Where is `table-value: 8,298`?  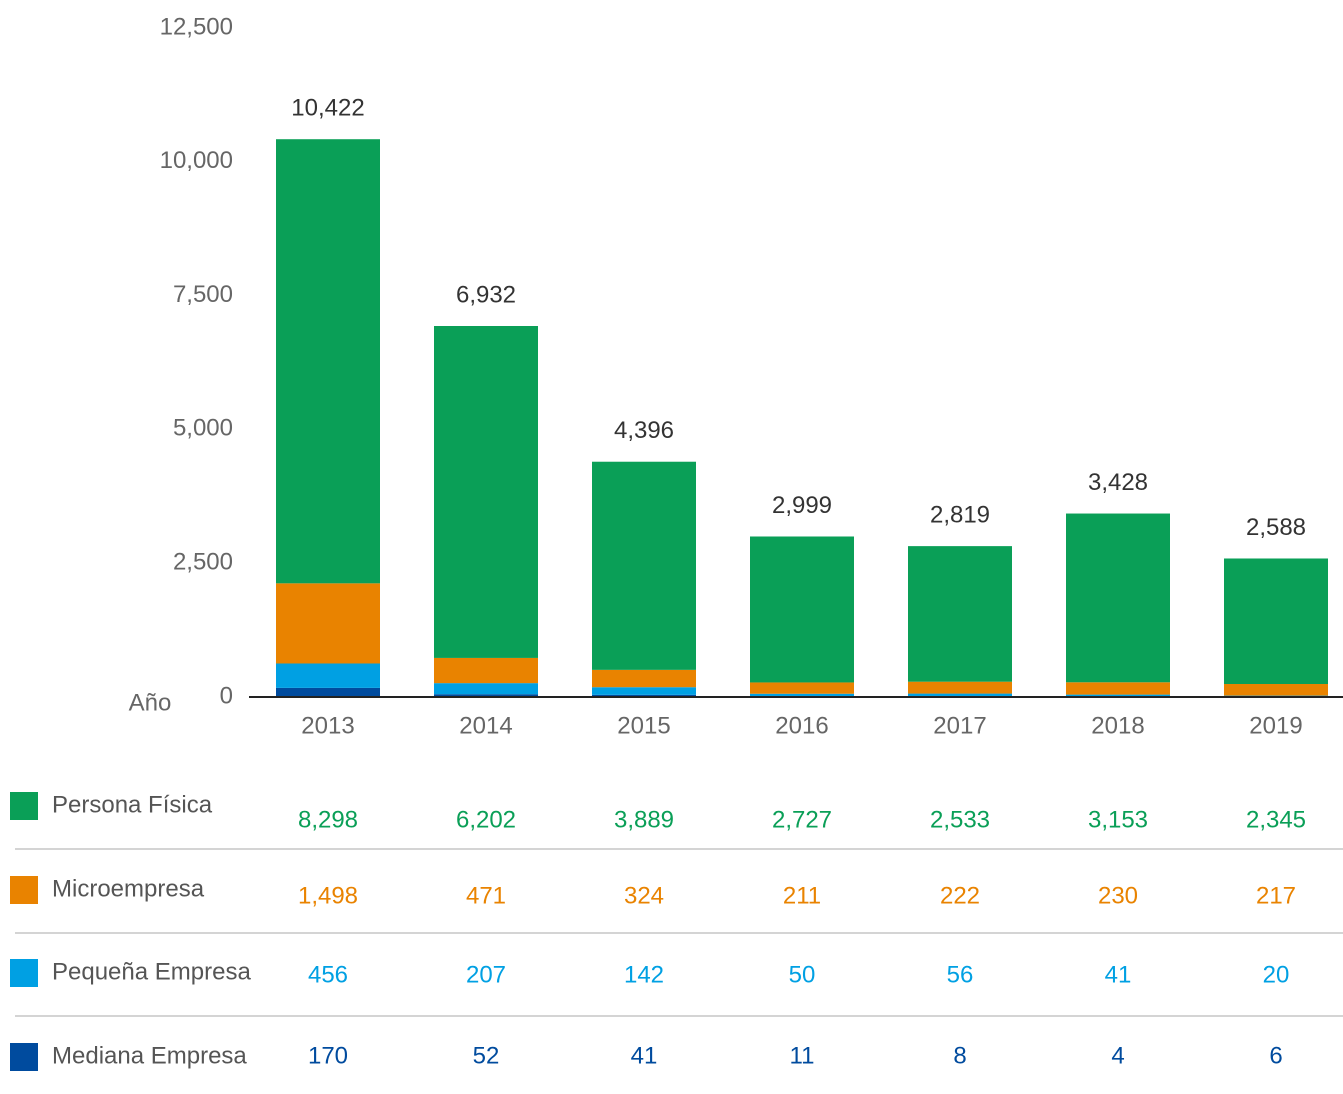
table-value: 8,298 is located at coordinates (328, 819).